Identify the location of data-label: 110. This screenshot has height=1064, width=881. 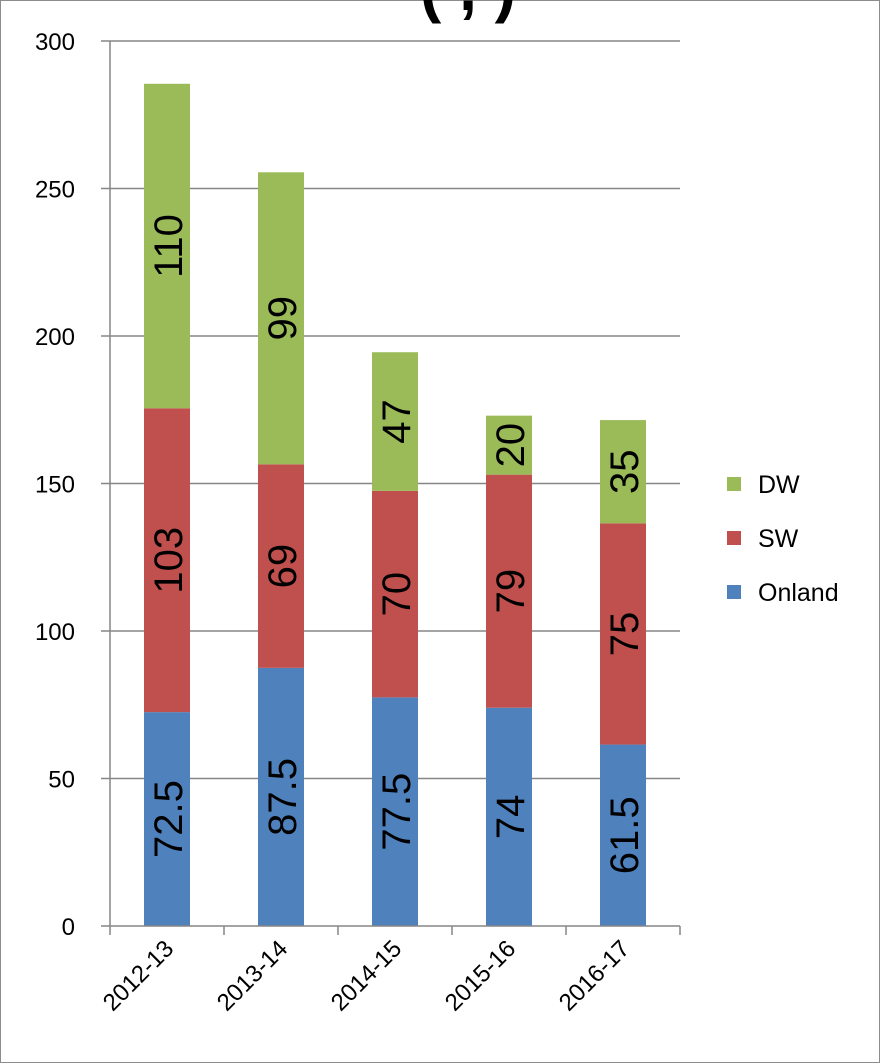
(169, 246).